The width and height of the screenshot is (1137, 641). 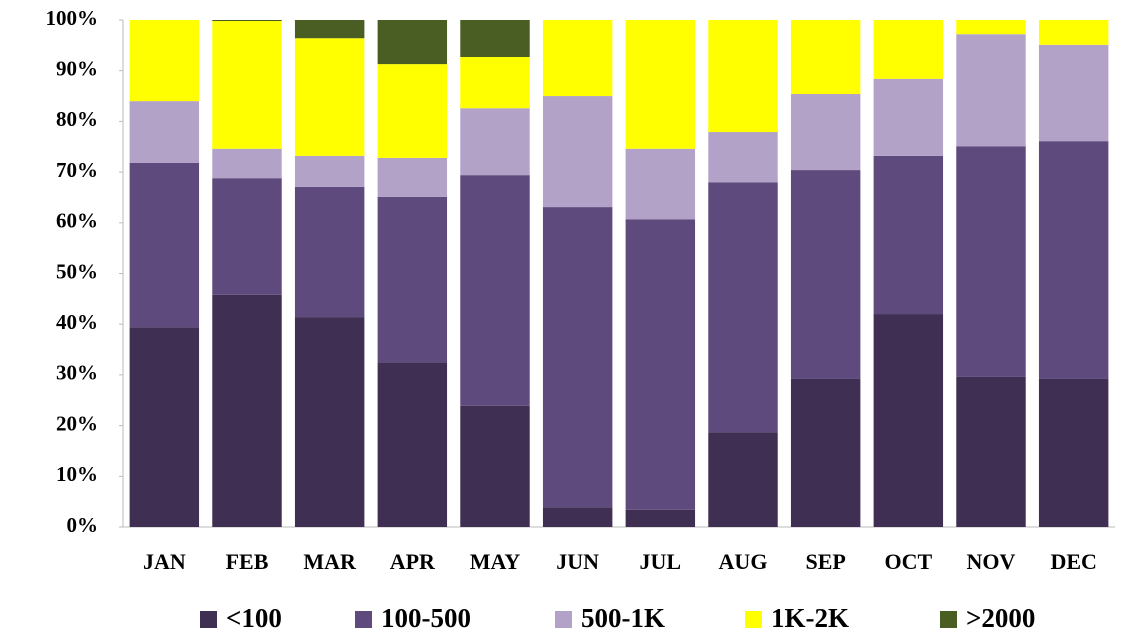 I want to click on y-tick-label: 10%, so click(x=77, y=474).